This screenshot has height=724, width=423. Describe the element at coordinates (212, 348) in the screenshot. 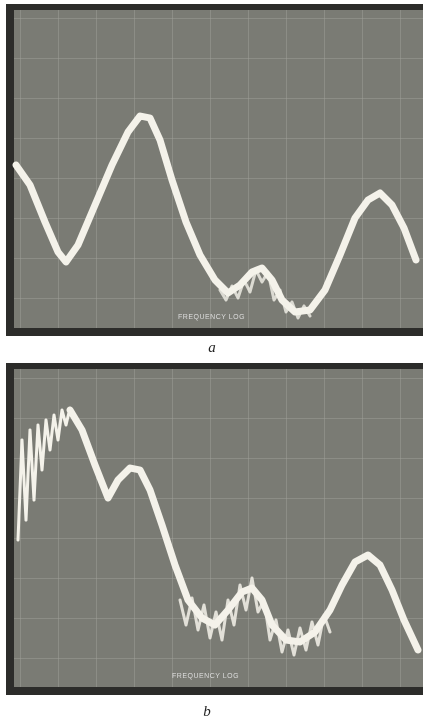

I see `caption: a` at that location.